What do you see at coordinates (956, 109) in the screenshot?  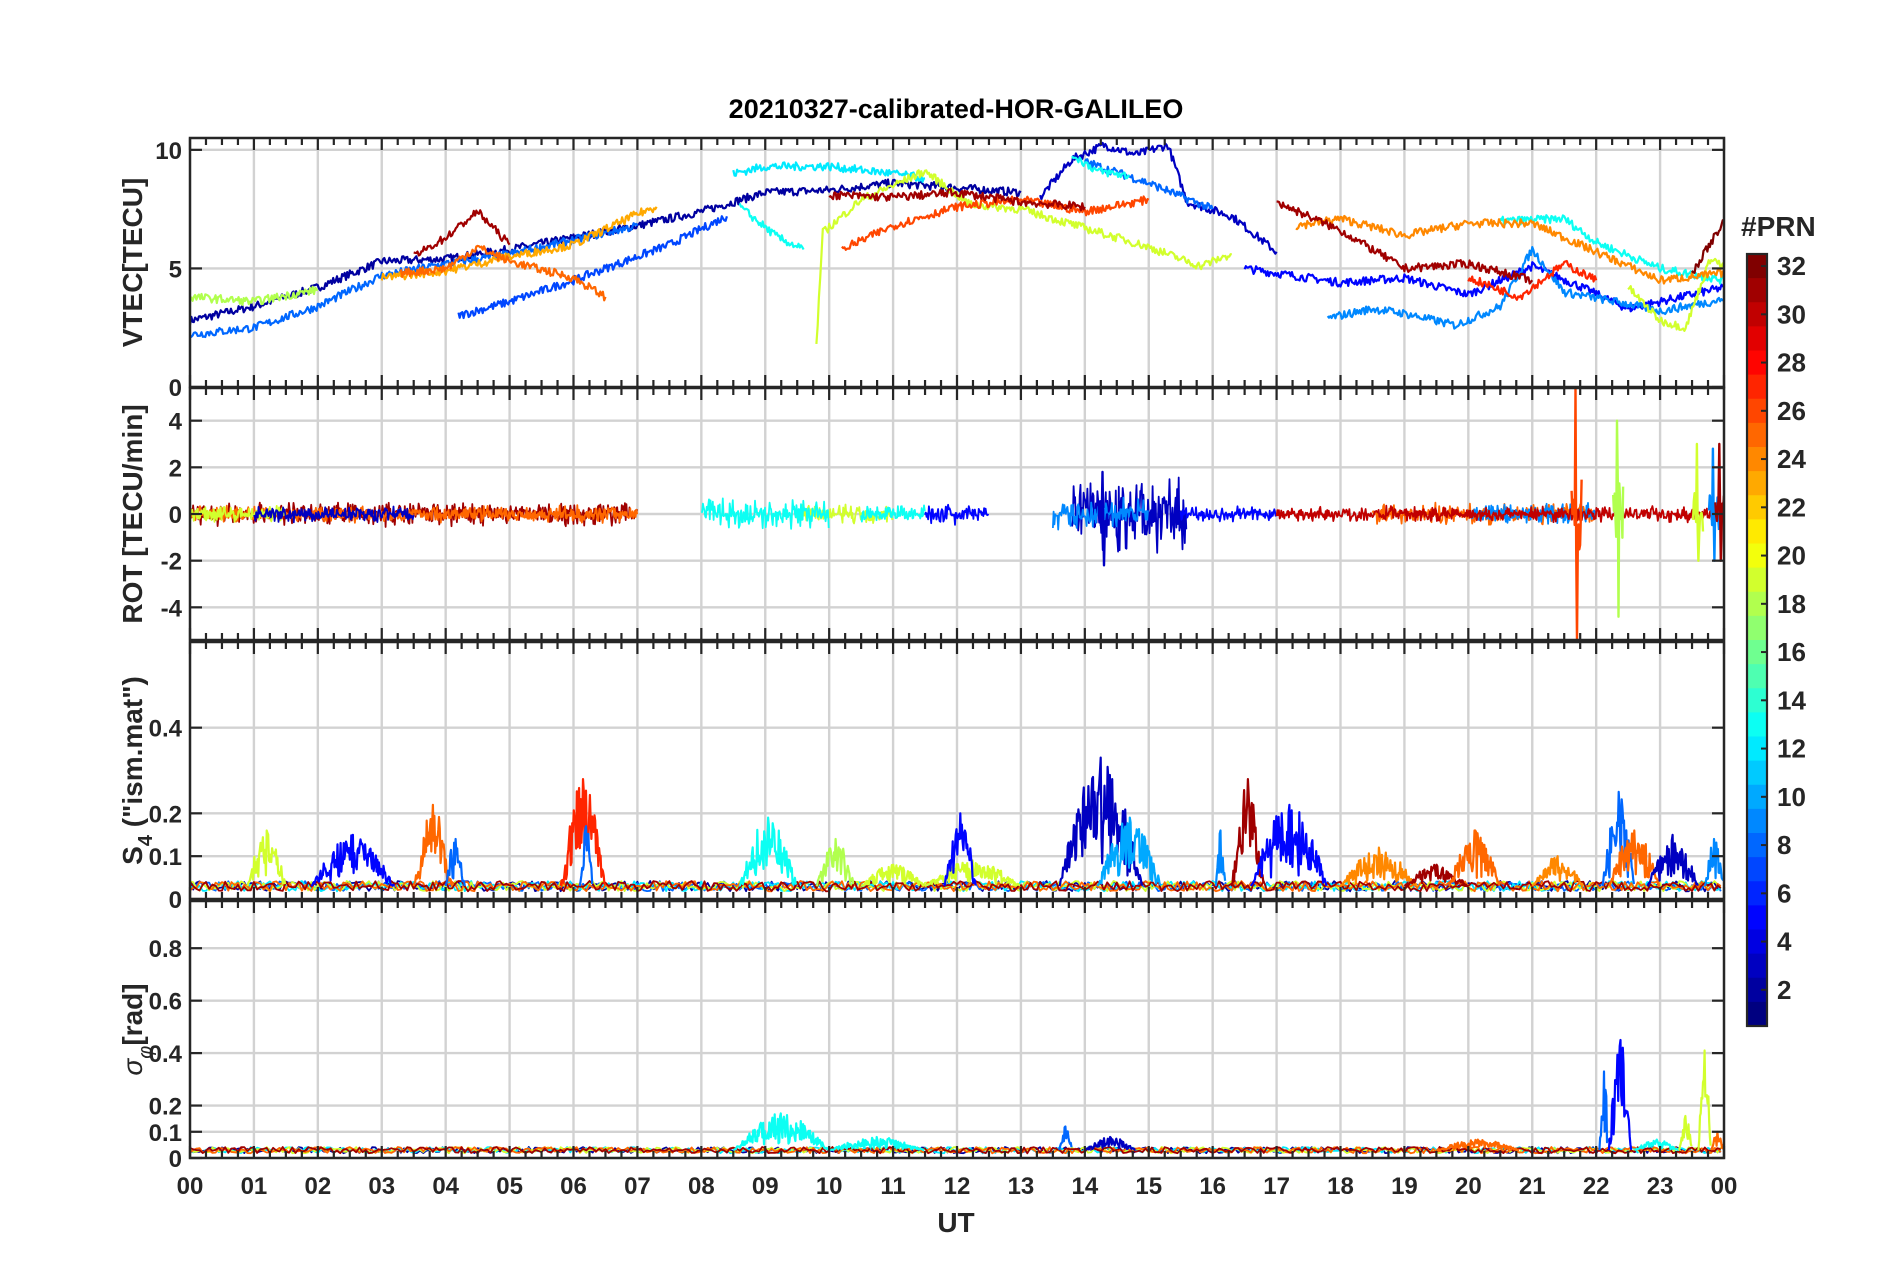 I see `chart-title: 20210327-calibrated-HOR-GALILEO` at bounding box center [956, 109].